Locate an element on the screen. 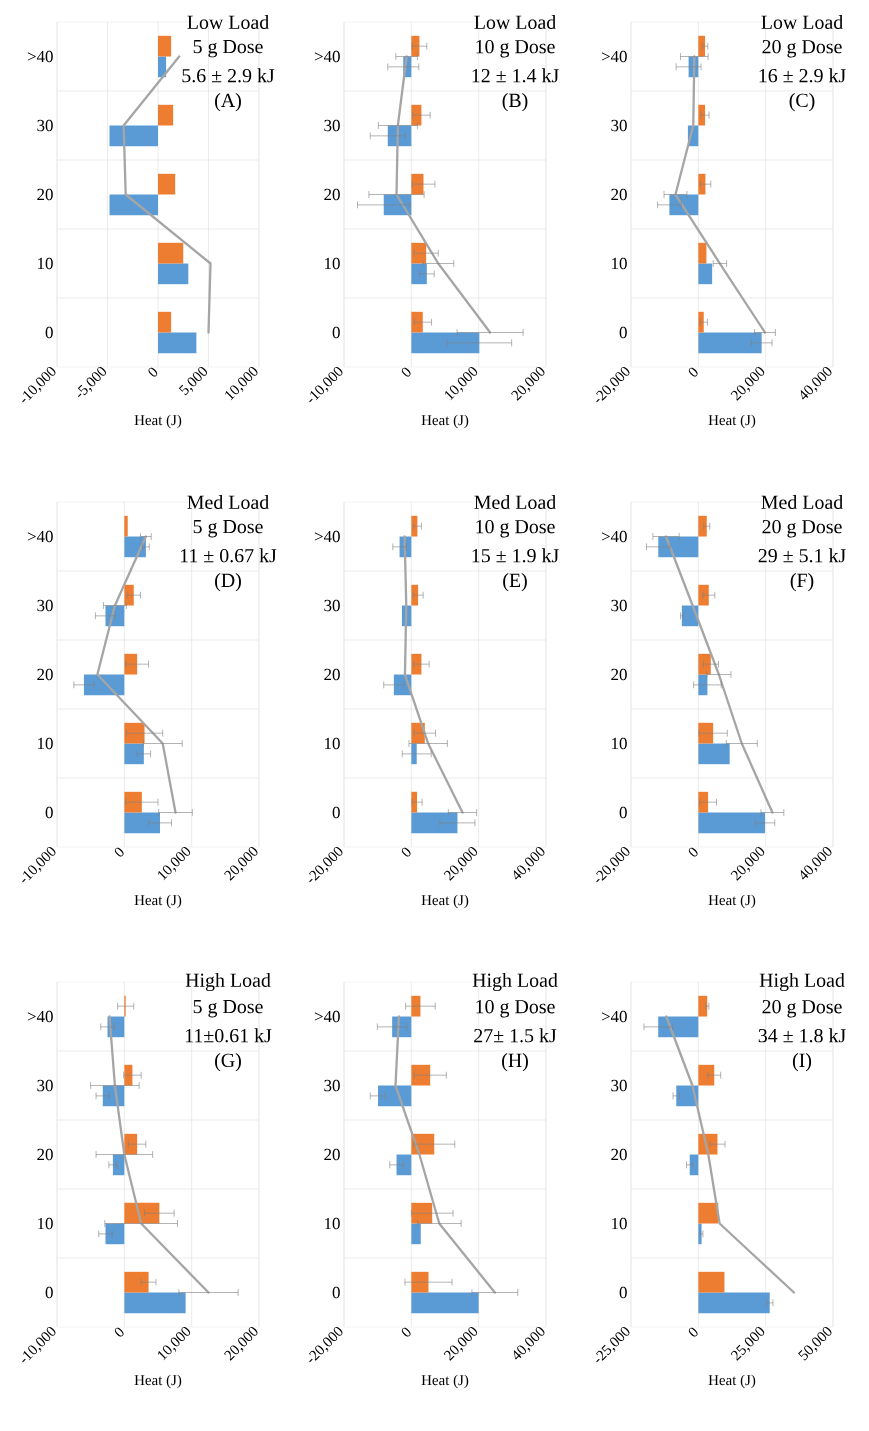 The height and width of the screenshot is (1431, 869). annotation: 15 ± 1.9 kJ is located at coordinates (515, 555).